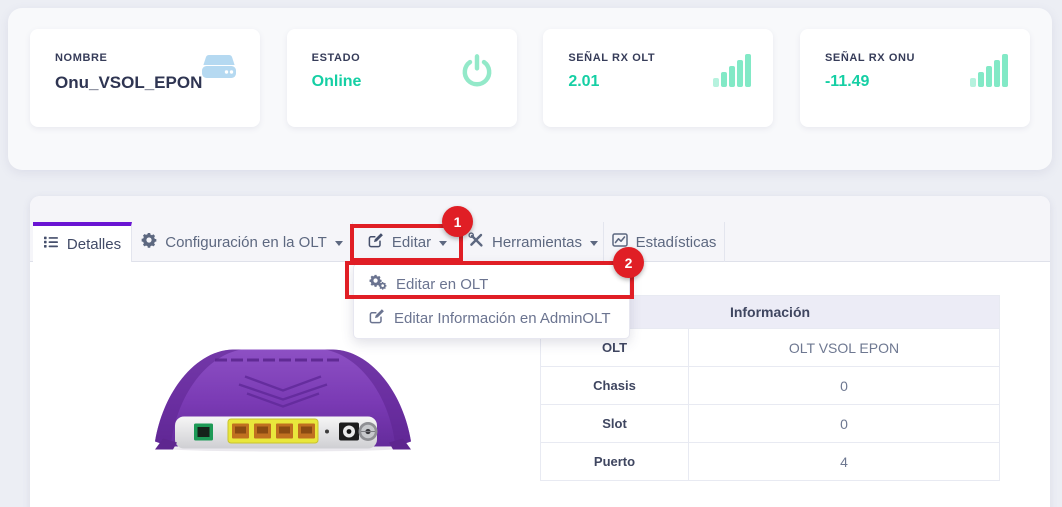 Image resolution: width=1062 pixels, height=507 pixels. Describe the element at coordinates (847, 81) in the screenshot. I see `signal-rx-onu-value: -11.49` at that location.